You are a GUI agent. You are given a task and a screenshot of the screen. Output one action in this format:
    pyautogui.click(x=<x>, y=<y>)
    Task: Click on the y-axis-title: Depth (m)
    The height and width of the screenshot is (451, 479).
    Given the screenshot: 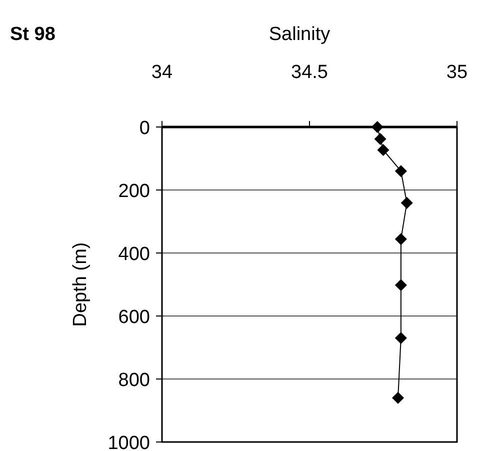 What is the action you would take?
    pyautogui.click(x=80, y=284)
    